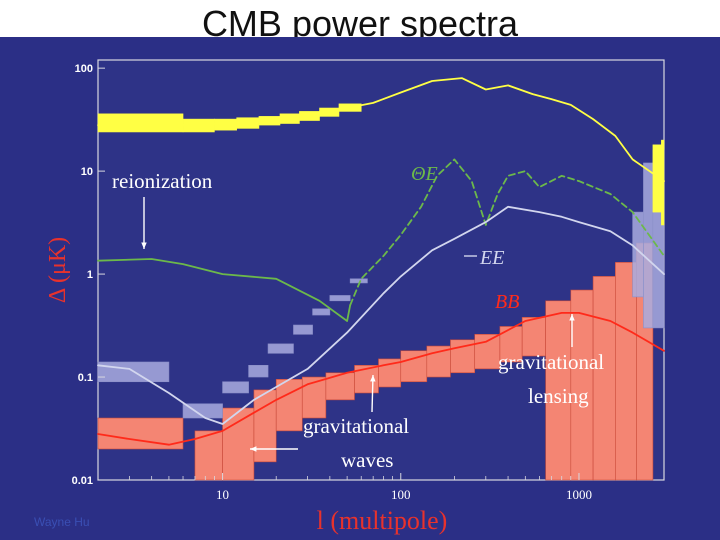 This screenshot has height=540, width=720. What do you see at coordinates (558, 396) in the screenshot?
I see `gravitational-lensing-label: lensing` at bounding box center [558, 396].